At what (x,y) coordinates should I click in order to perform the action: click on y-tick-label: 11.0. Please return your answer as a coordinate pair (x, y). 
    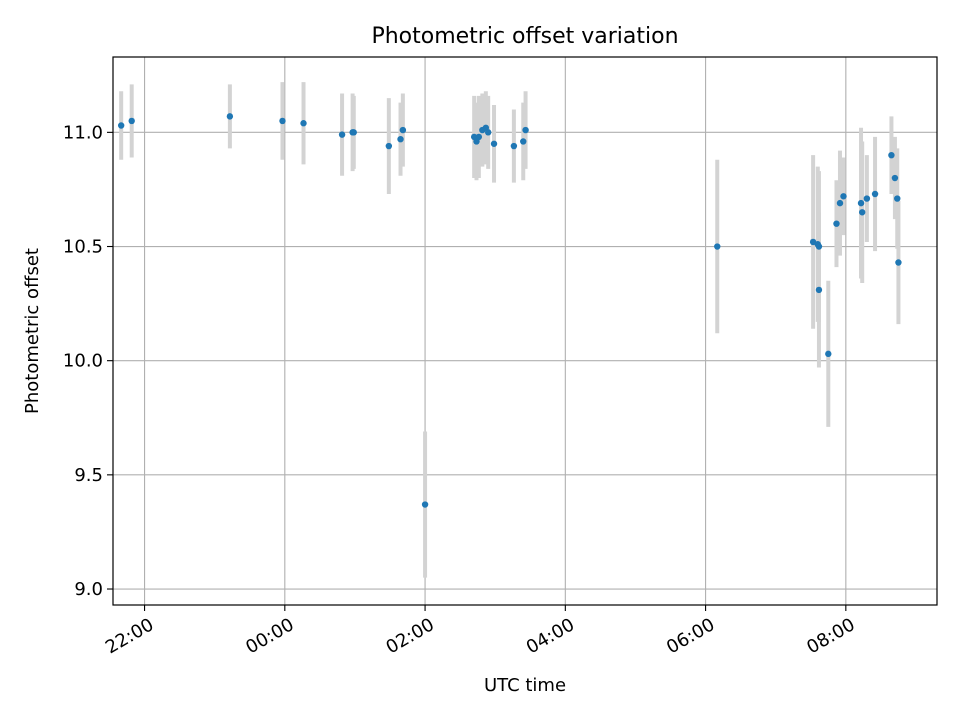
    Looking at the image, I should click on (83, 132).